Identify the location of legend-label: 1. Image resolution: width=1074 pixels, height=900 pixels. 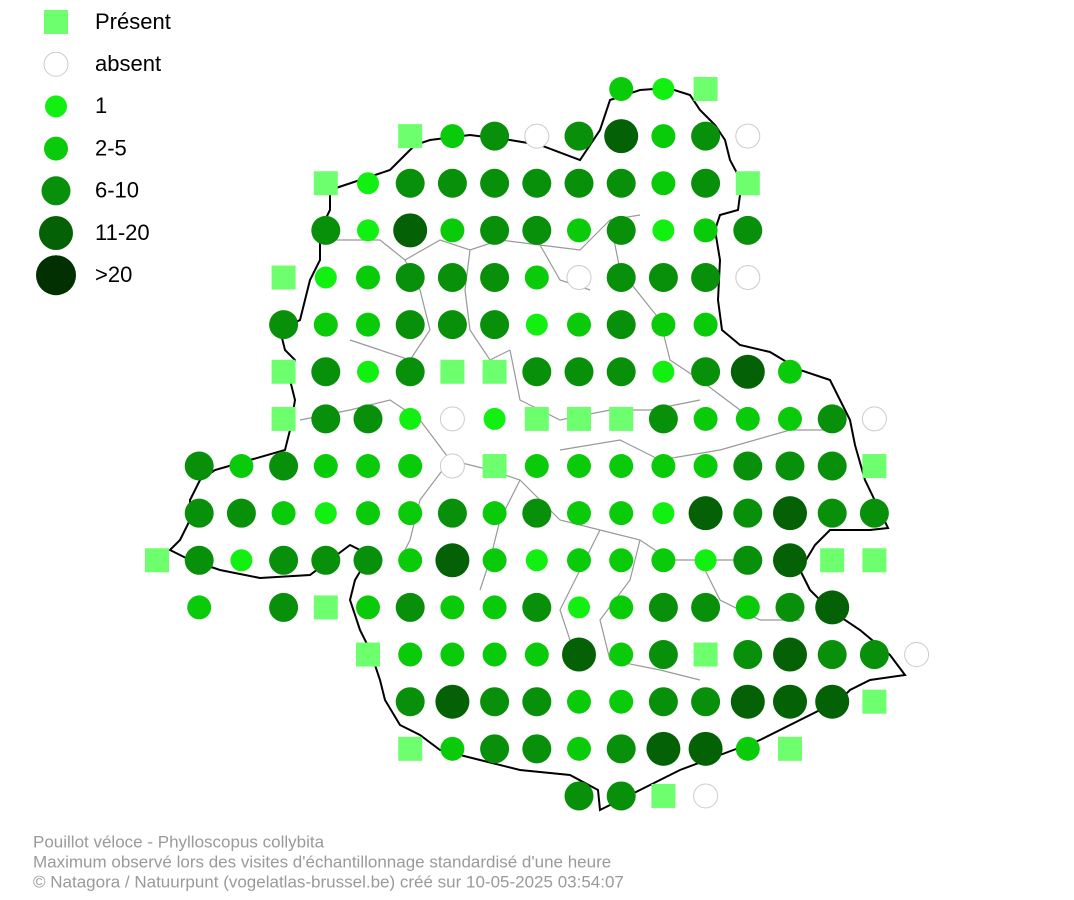
(101, 105).